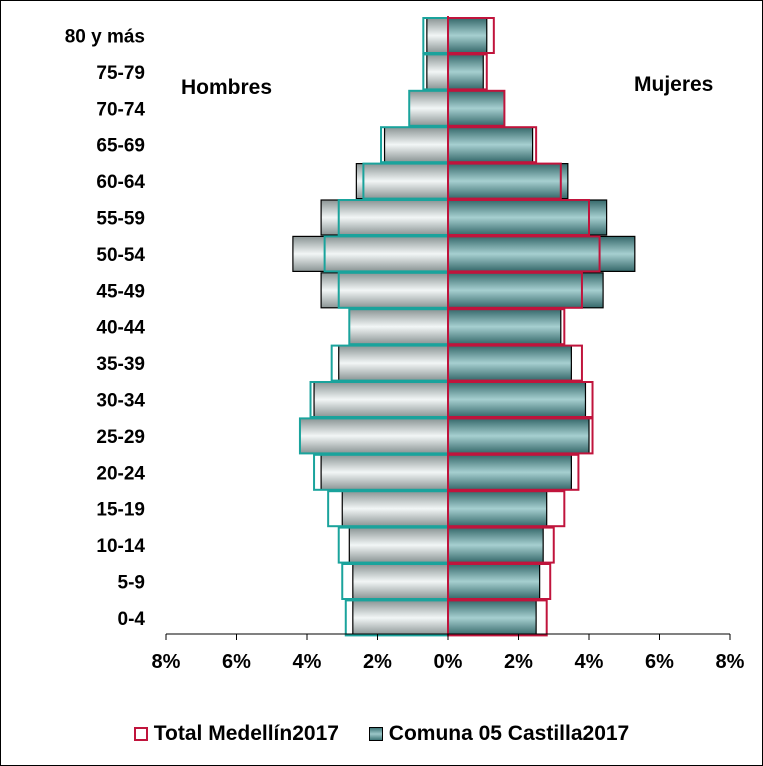  I want to click on legend-swatch-total, so click(140, 734).